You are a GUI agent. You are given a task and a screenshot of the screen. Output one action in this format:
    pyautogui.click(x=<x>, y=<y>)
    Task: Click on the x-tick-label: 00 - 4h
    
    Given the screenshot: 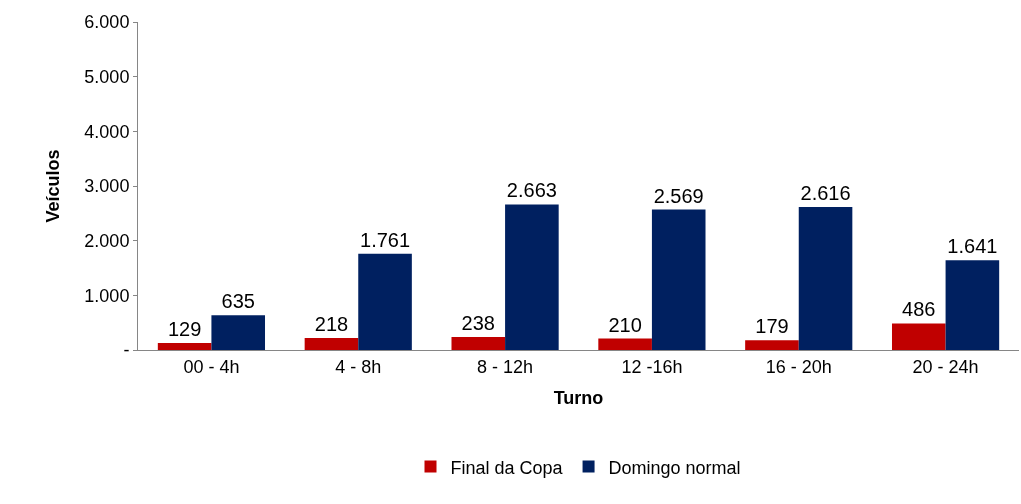 What is the action you would take?
    pyautogui.click(x=211, y=366)
    